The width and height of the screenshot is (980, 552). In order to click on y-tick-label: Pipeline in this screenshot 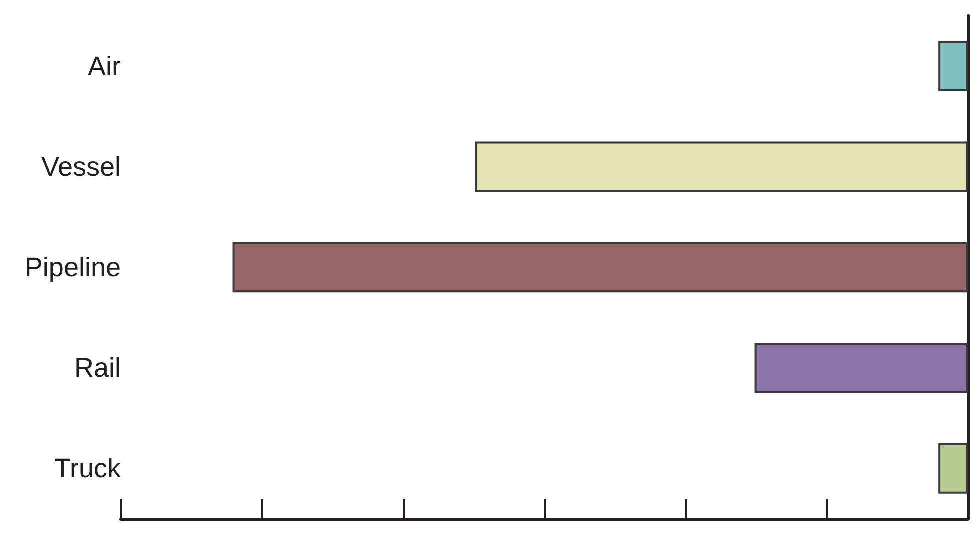, I will do `click(72, 267)`.